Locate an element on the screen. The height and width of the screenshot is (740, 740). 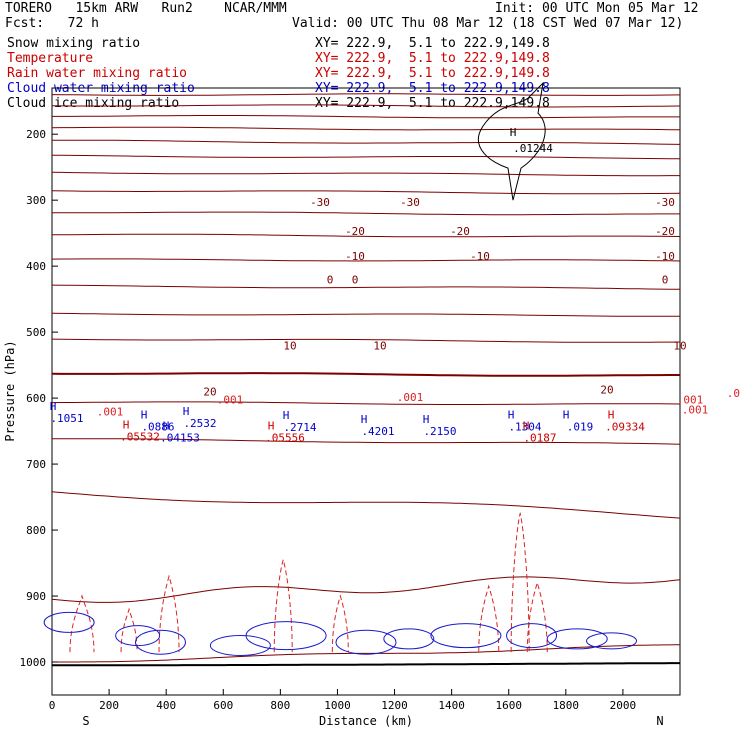
maximum-value-label: .0886 is located at coordinates (157, 426).